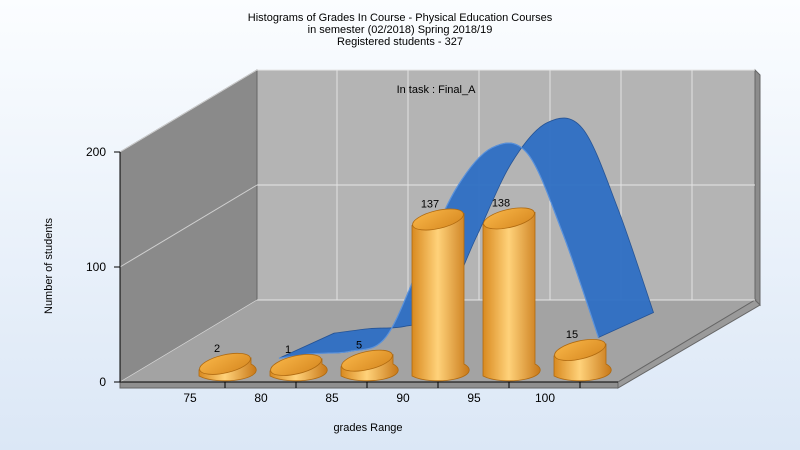 The image size is (800, 450). Describe the element at coordinates (437, 90) in the screenshot. I see `annotation-text: In task : Final_A` at that location.